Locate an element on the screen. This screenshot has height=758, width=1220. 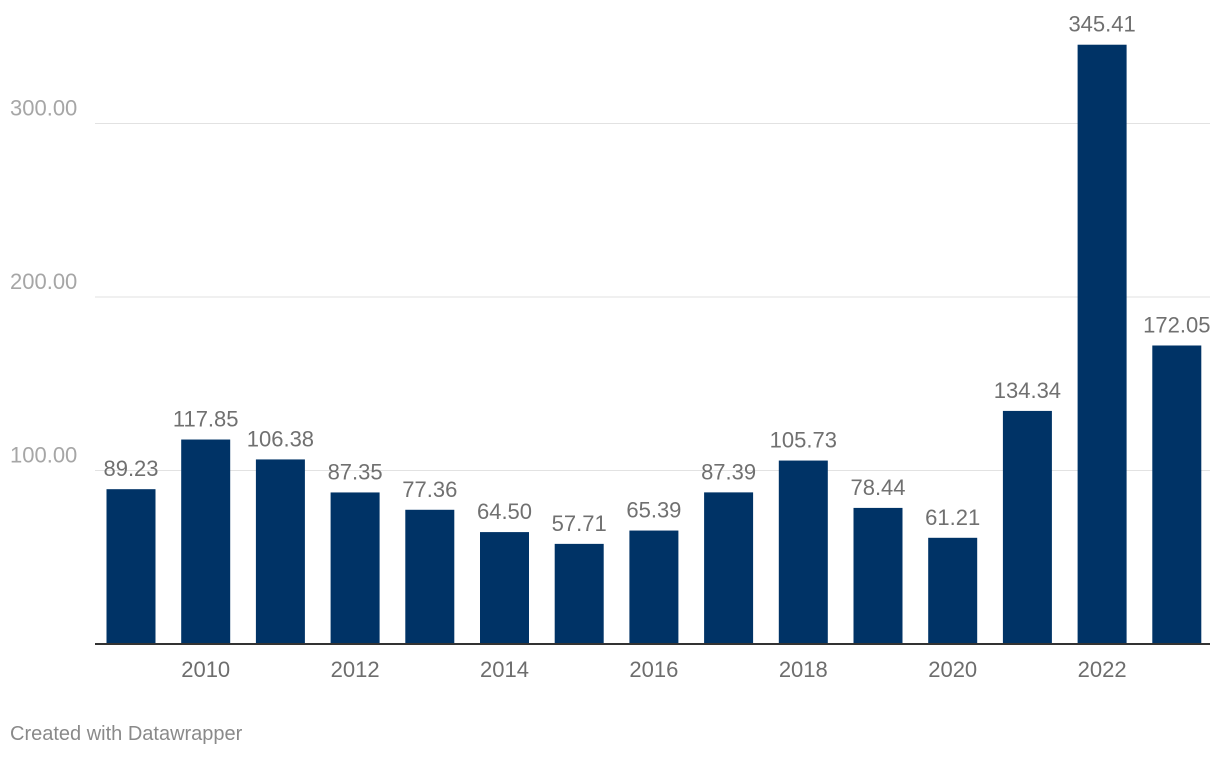
y-tick-label: 300.00 is located at coordinates (43, 108).